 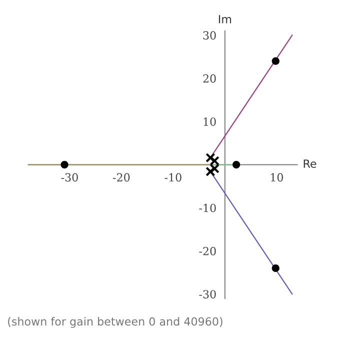 What do you see at coordinates (121, 177) in the screenshot?
I see `x-tick-label: -20` at bounding box center [121, 177].